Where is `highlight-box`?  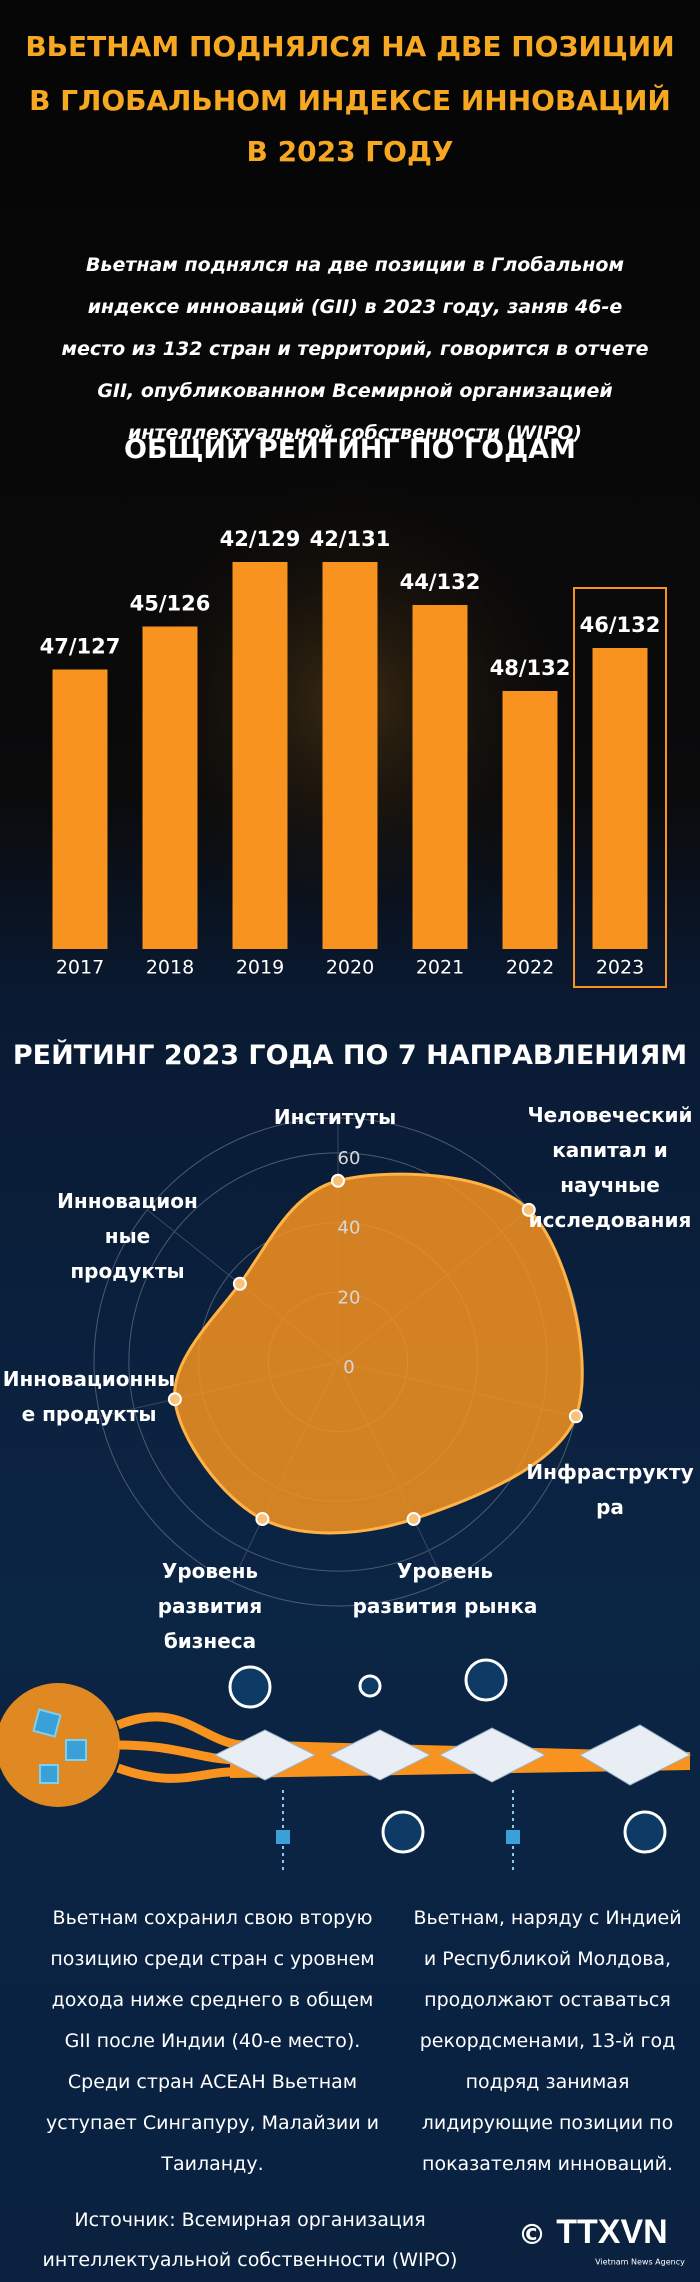 highlight-box is located at coordinates (620, 787).